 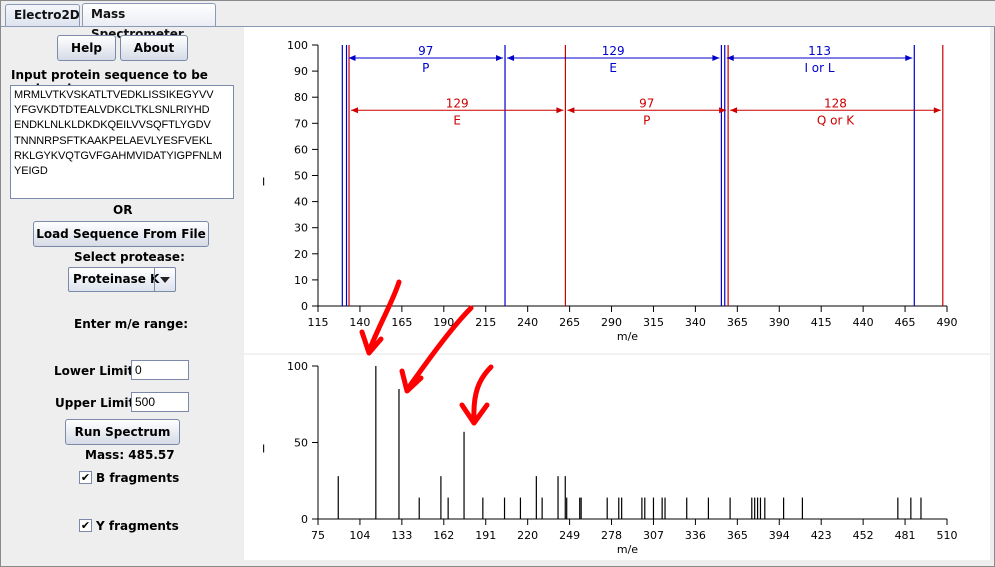 What do you see at coordinates (122, 432) in the screenshot?
I see `run-spectrum-button: Run Spectrum` at bounding box center [122, 432].